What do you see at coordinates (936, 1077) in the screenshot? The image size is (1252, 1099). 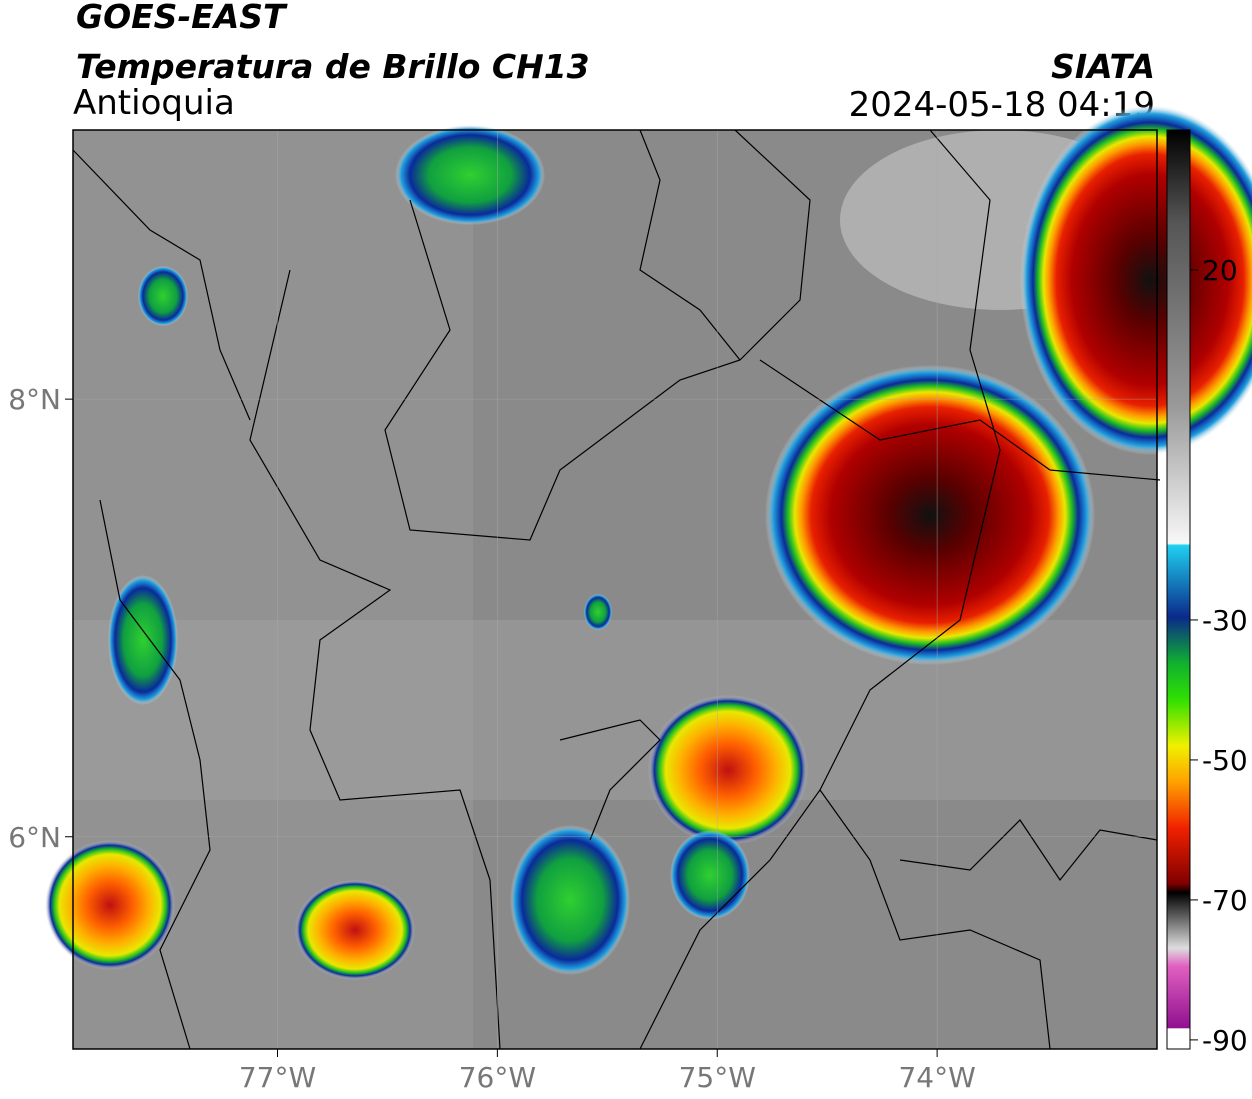 I see `x-tick-label: 74°W` at bounding box center [936, 1077].